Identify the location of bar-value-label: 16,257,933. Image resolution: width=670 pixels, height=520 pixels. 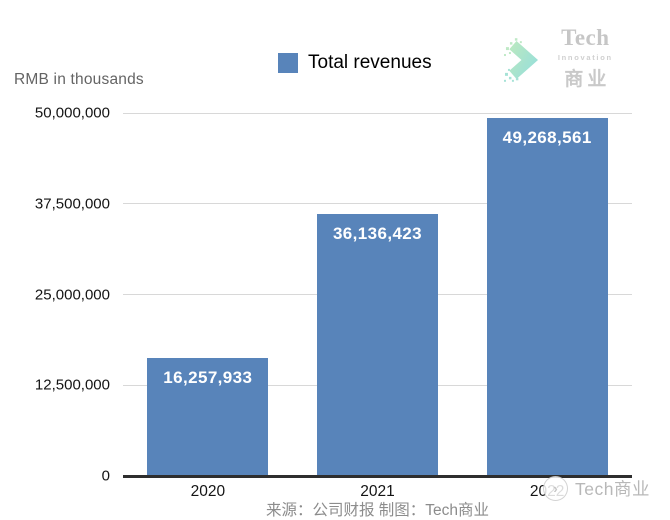
(208, 377).